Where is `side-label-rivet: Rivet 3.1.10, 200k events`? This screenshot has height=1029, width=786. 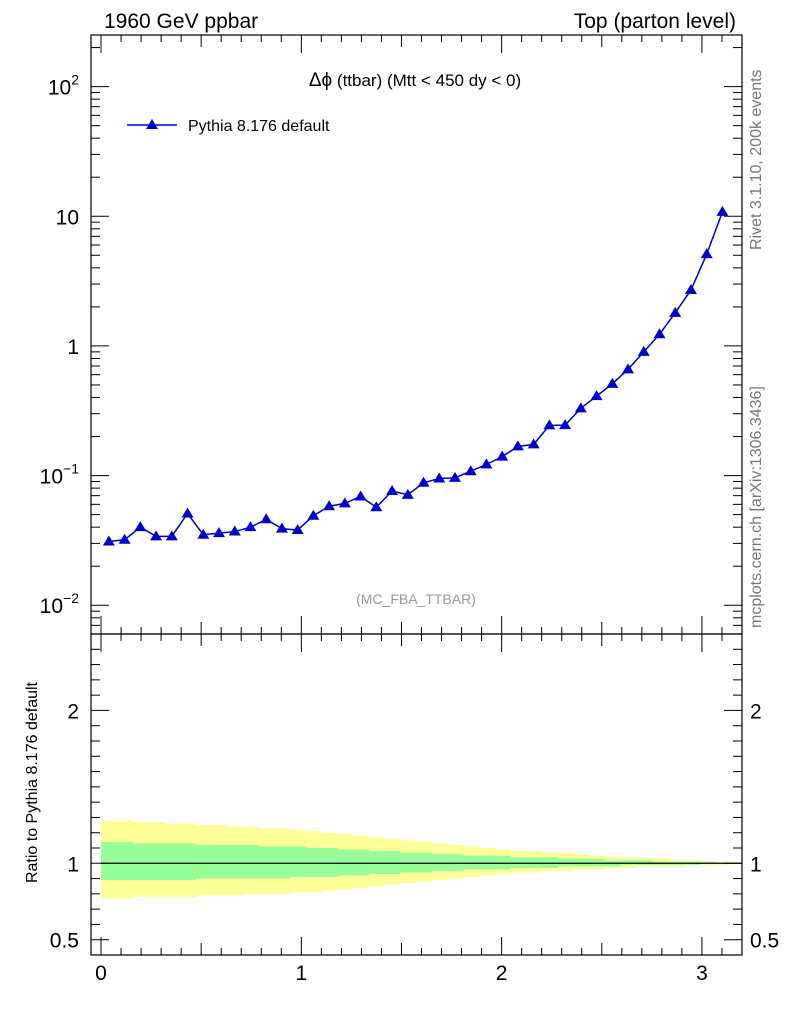
side-label-rivet: Rivet 3.1.10, 200k events is located at coordinates (756, 159).